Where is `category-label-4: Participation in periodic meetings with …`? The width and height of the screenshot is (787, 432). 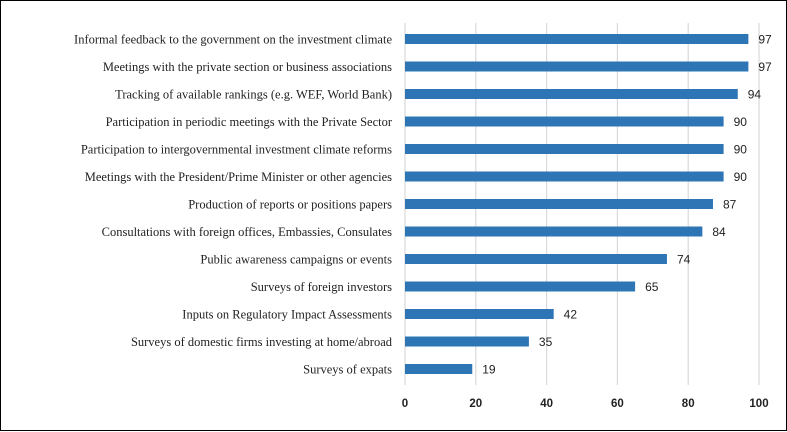
category-label-4: Participation in periodic meetings with … is located at coordinates (249, 122).